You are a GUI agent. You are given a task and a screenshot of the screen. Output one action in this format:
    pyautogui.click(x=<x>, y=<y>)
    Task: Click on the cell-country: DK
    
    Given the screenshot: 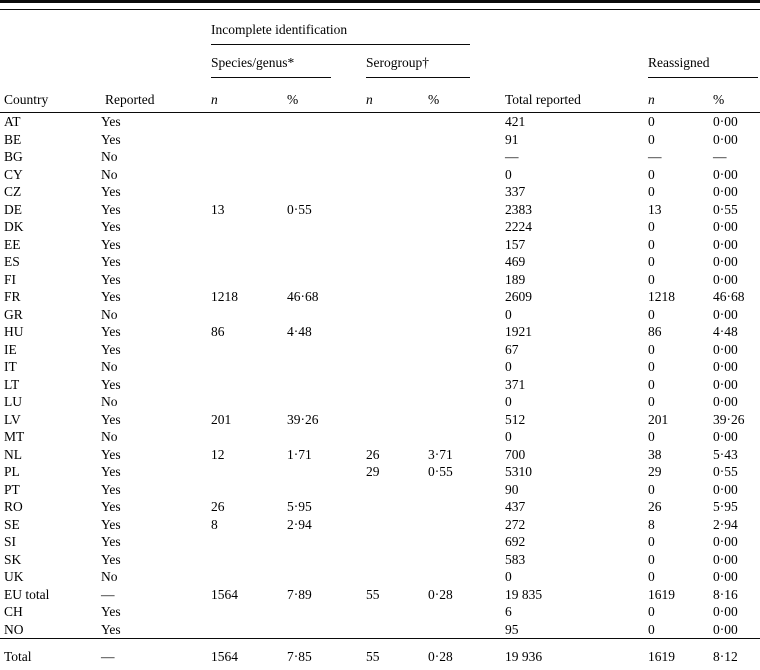 What is the action you would take?
    pyautogui.click(x=14, y=226)
    